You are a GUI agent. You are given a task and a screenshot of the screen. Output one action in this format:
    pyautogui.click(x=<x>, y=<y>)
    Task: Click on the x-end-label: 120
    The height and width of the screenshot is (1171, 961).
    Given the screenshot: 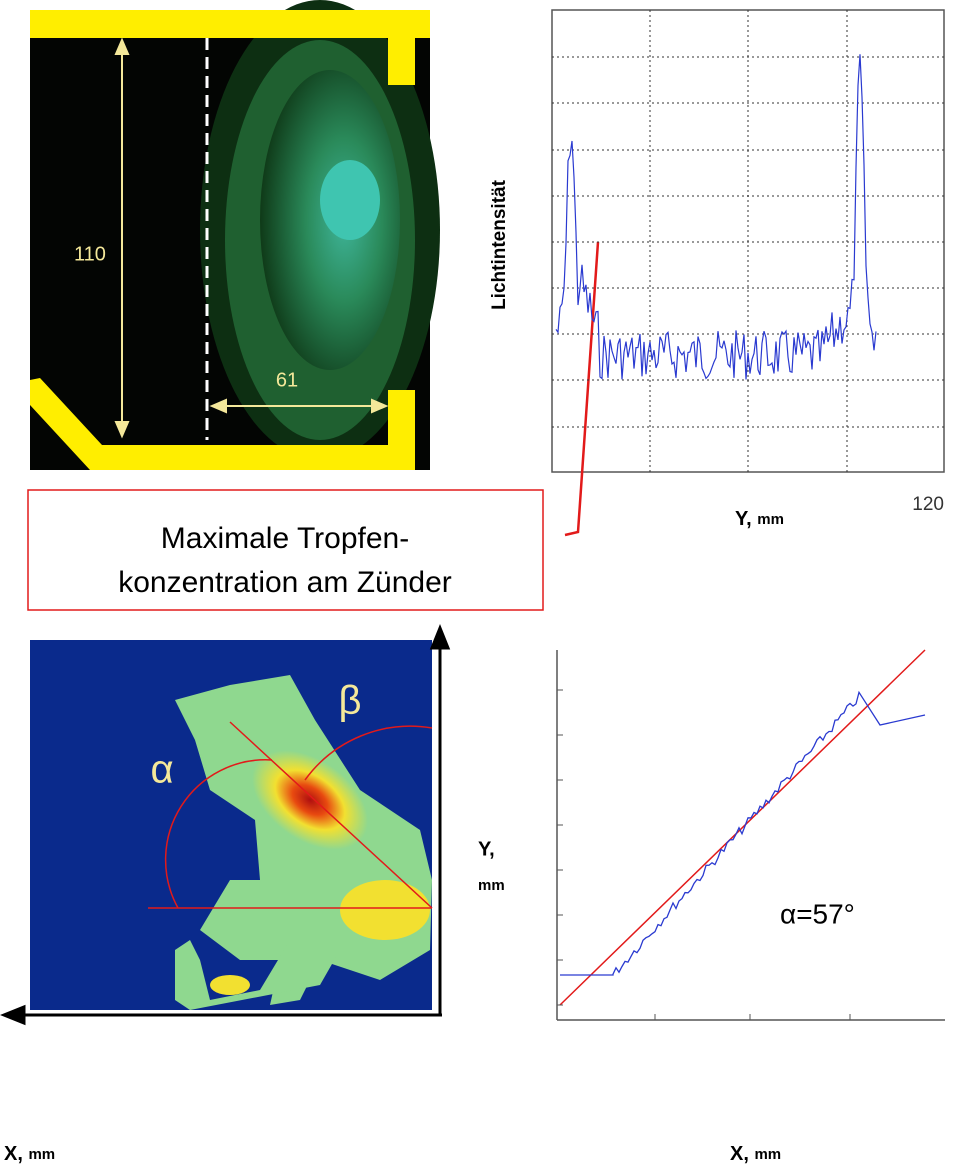 What is the action you would take?
    pyautogui.click(x=928, y=504)
    